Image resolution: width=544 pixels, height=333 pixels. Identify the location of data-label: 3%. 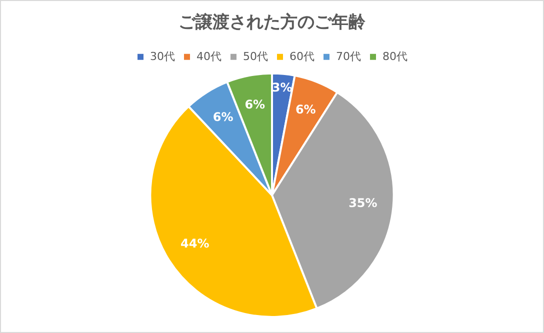
(282, 87).